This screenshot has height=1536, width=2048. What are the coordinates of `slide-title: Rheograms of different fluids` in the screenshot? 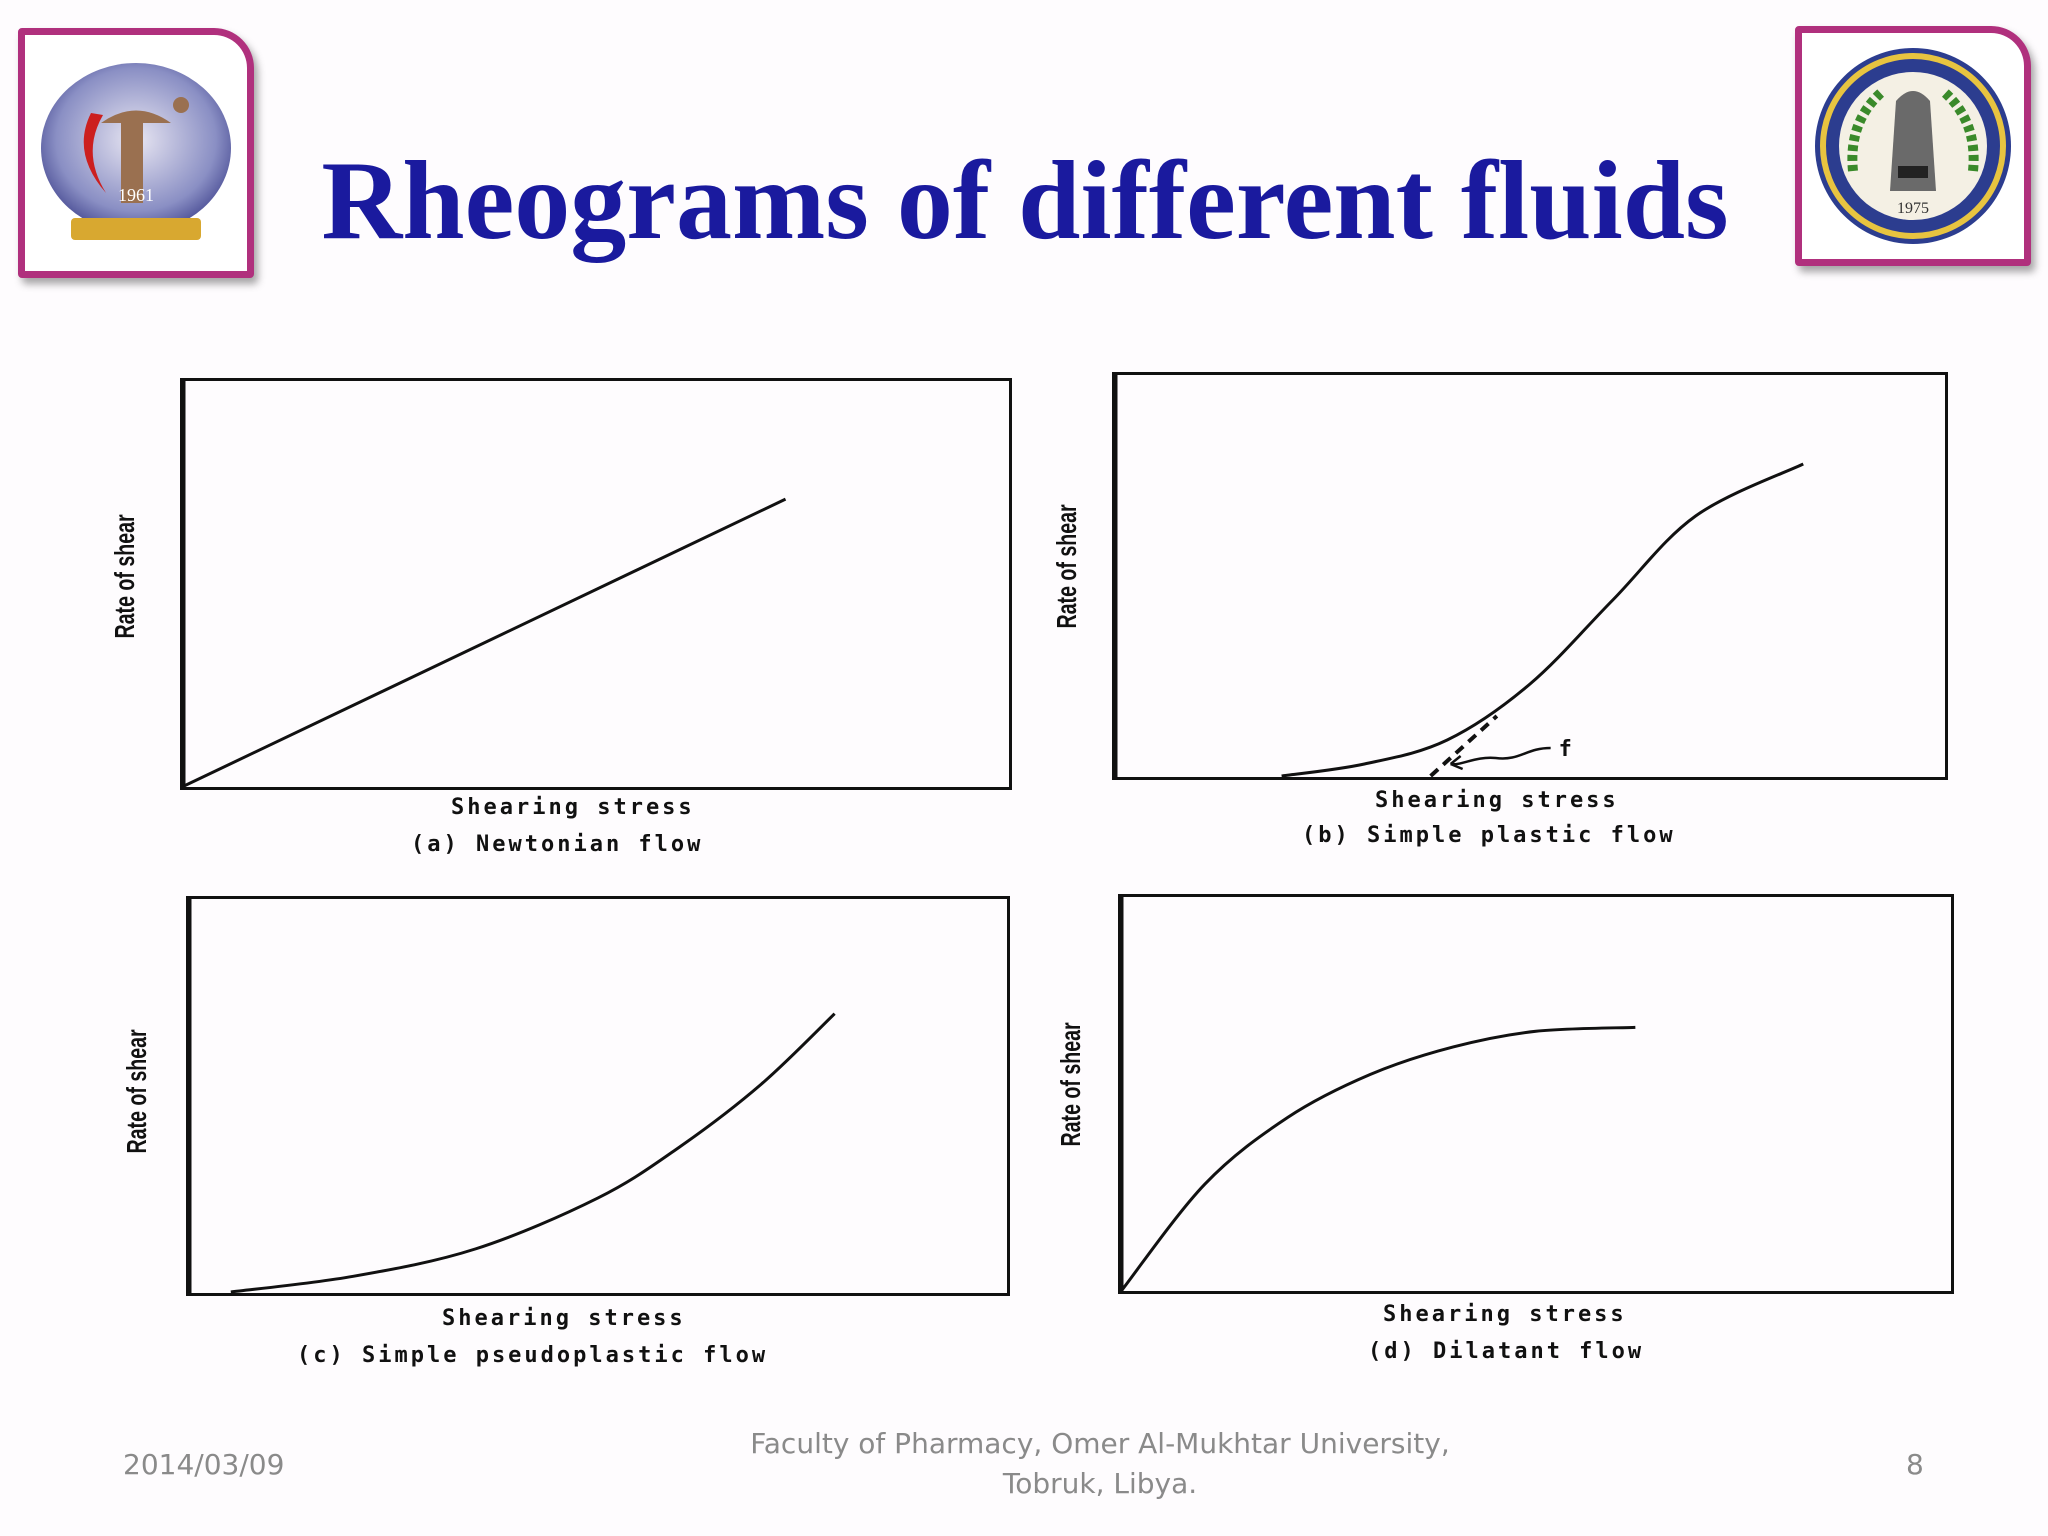 It's located at (1025, 201).